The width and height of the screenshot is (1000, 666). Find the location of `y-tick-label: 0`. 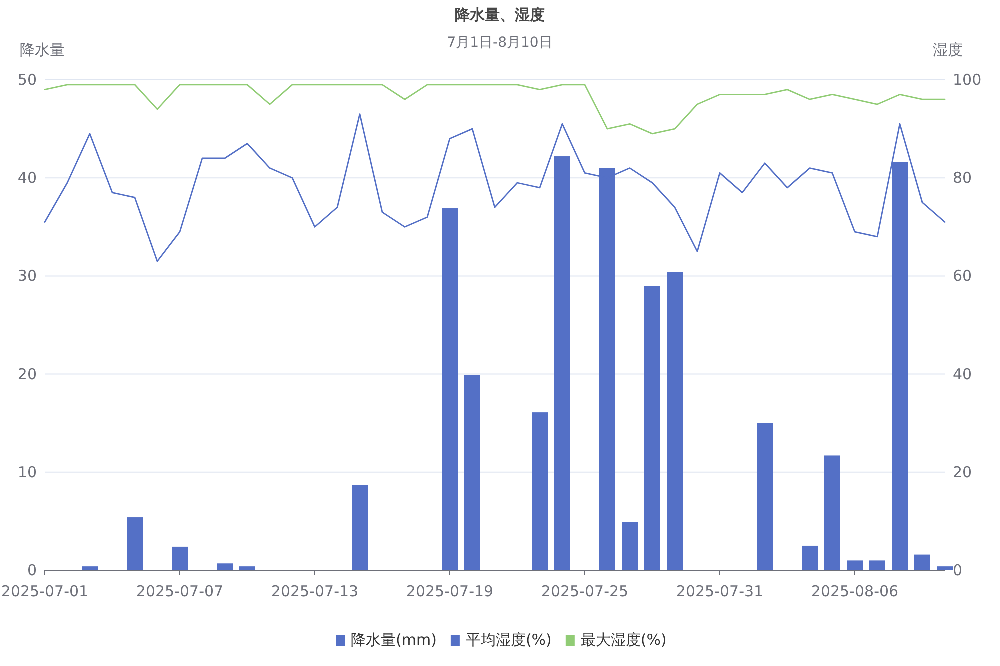

y-tick-label: 0 is located at coordinates (32, 571).